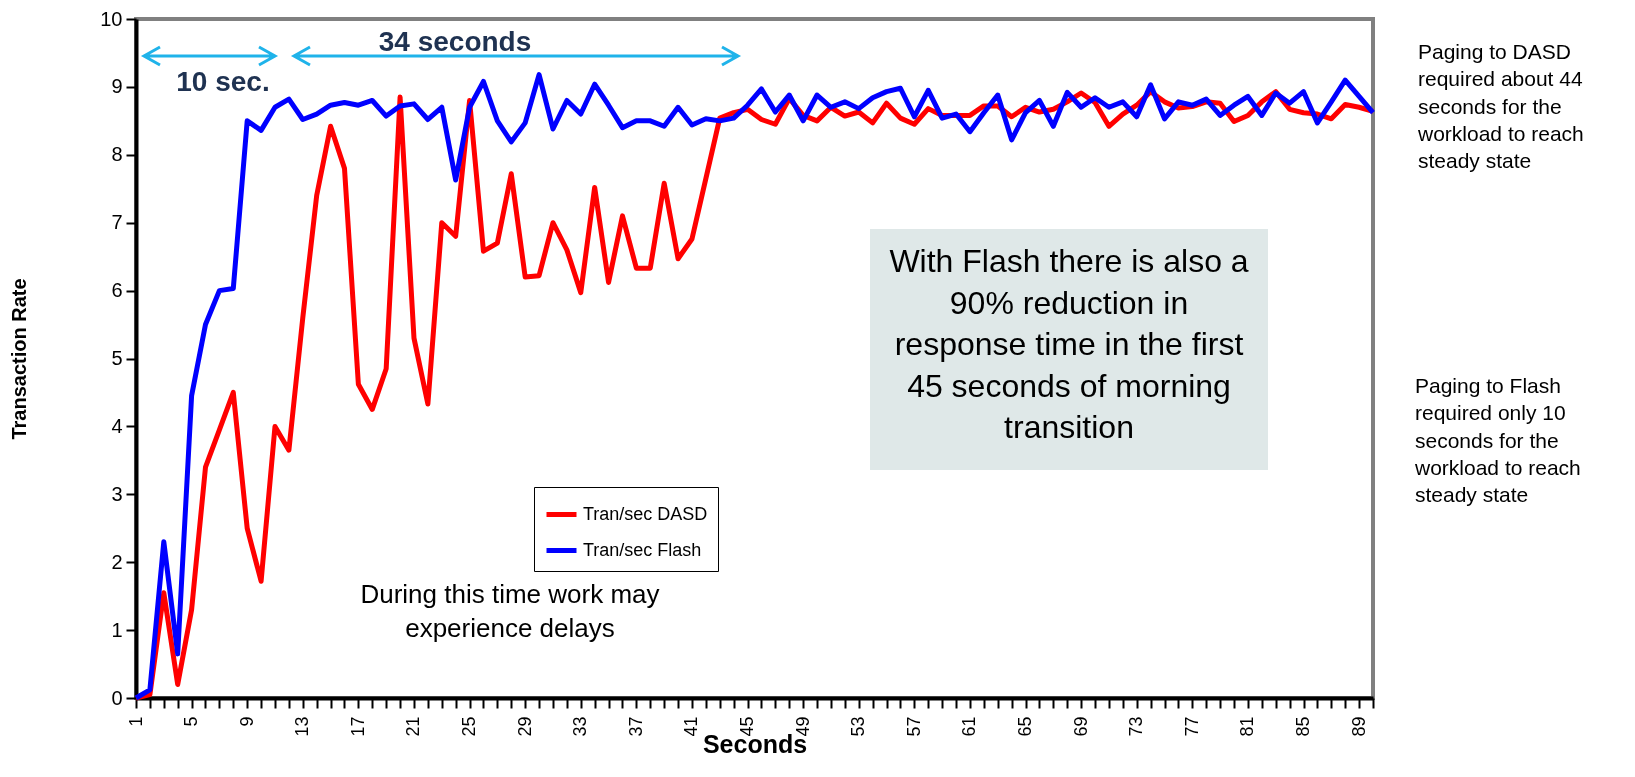  Describe the element at coordinates (1358, 726) in the screenshot. I see `x-tick-label: 89` at that location.